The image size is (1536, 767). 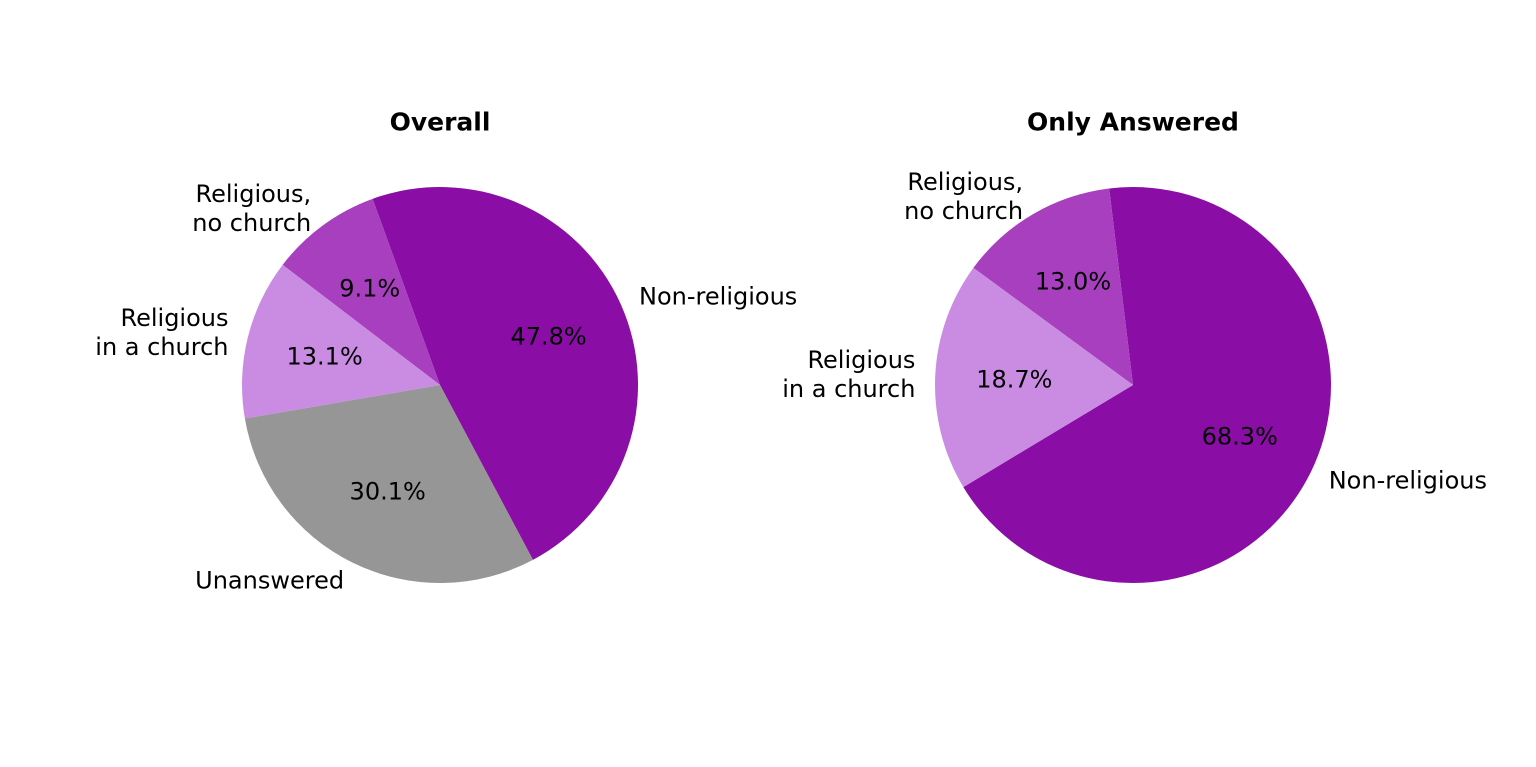 I want to click on pie-slice-unanswered, so click(x=388, y=484).